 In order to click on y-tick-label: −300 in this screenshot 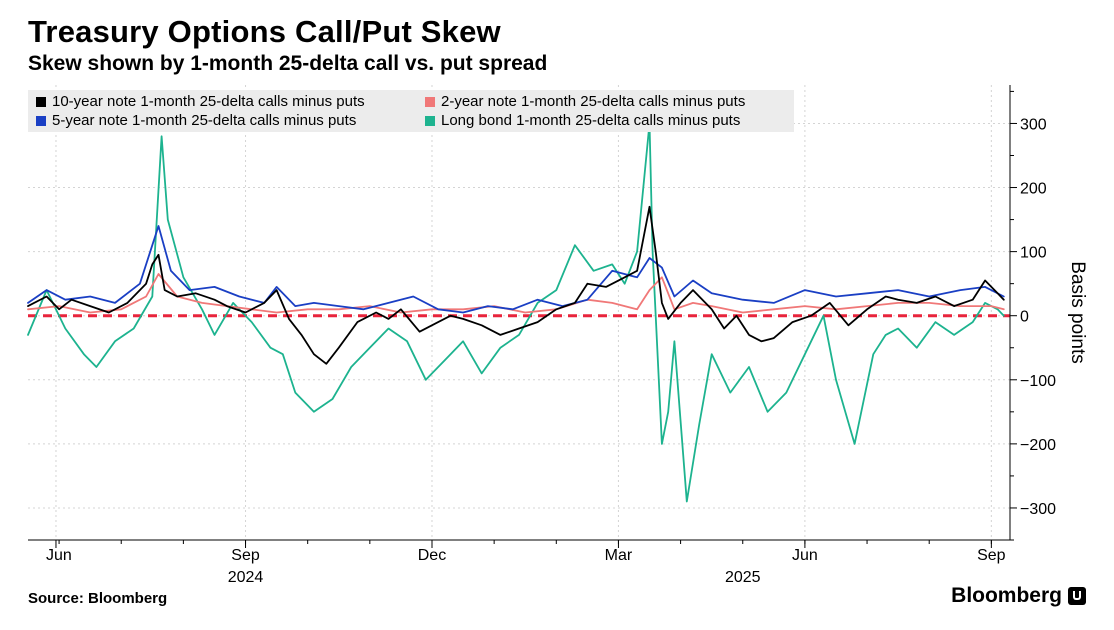, I will do `click(1038, 509)`.